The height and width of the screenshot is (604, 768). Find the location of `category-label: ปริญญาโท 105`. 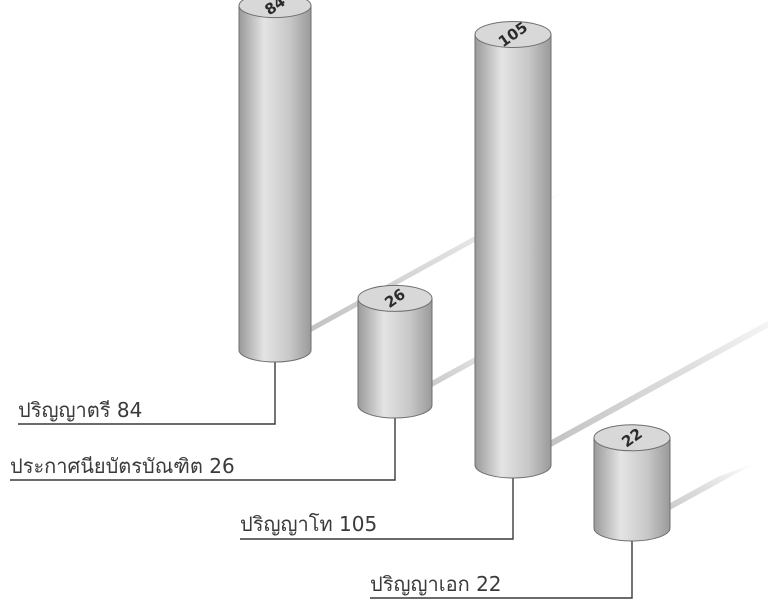

category-label: ปริญญาโท 105 is located at coordinates (308, 524).